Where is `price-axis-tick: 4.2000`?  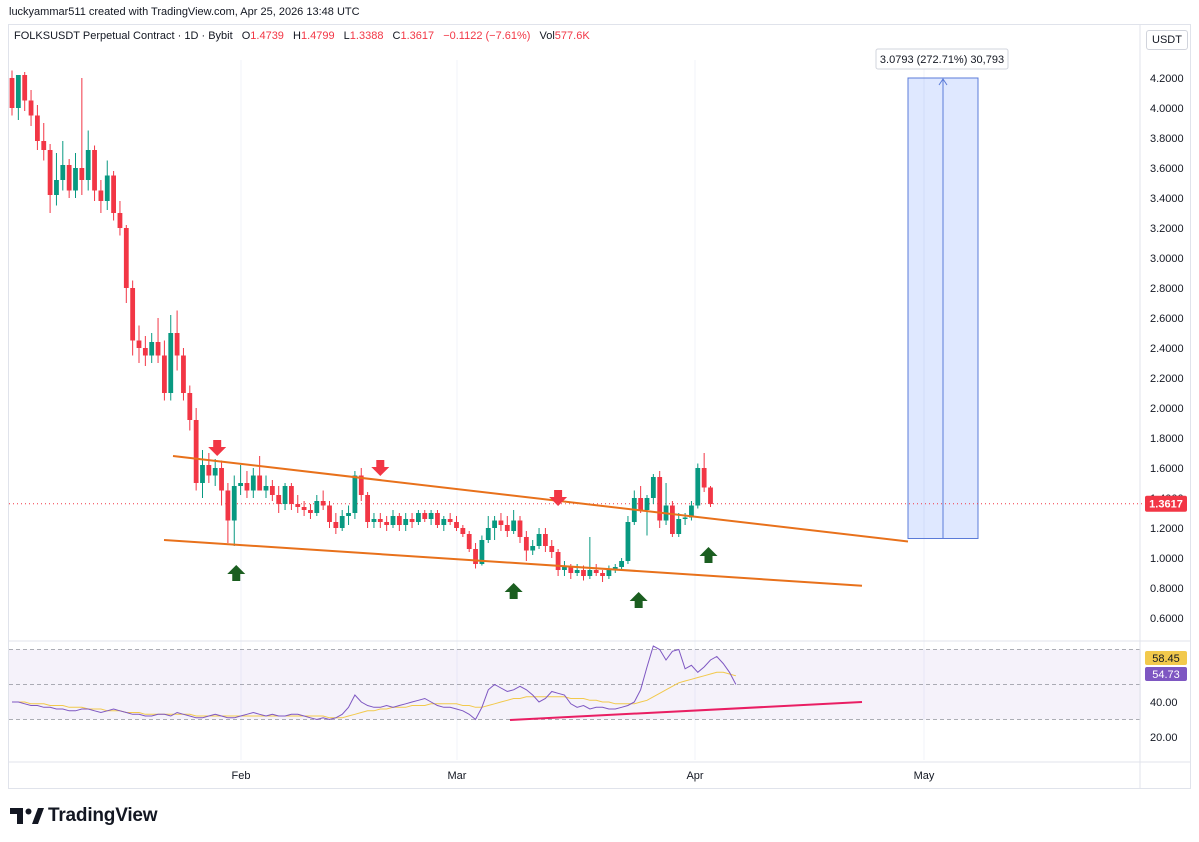
price-axis-tick: 4.2000 is located at coordinates (1167, 79).